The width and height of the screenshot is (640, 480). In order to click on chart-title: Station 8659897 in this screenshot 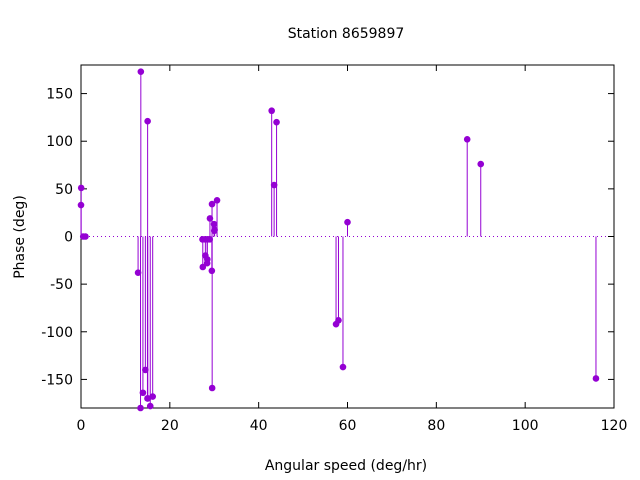, I will do `click(346, 34)`.